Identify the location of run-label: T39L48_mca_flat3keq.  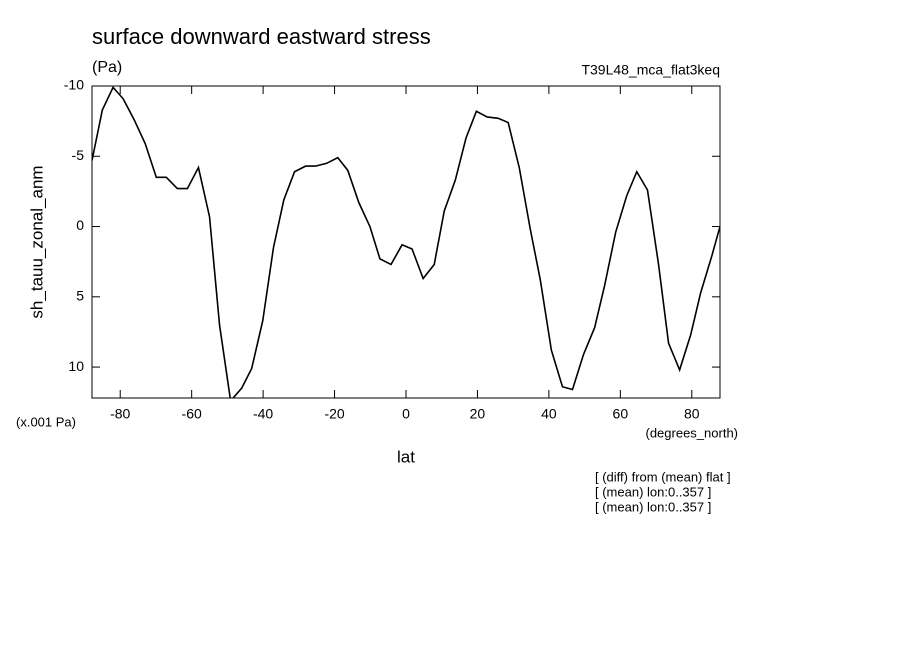
(650, 70).